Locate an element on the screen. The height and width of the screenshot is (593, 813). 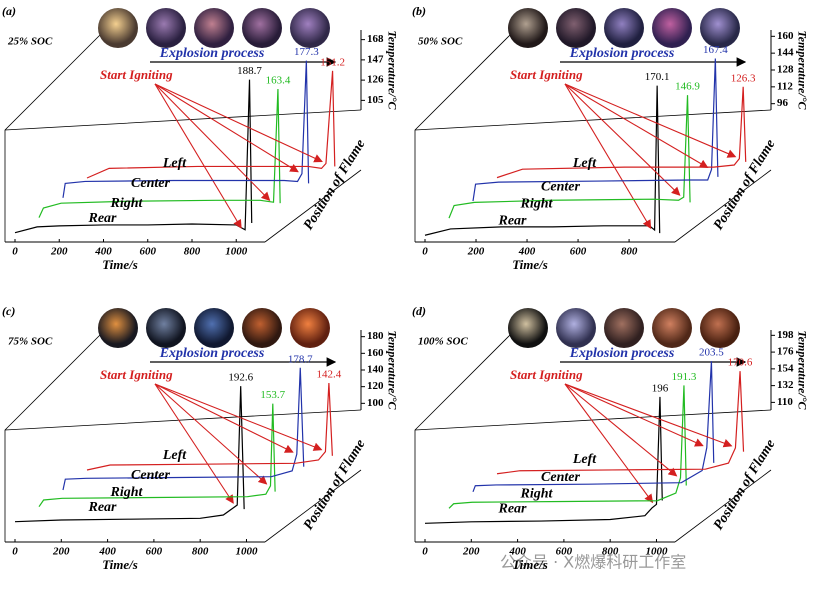
peak-label: 163.4 is located at coordinates (278, 81).